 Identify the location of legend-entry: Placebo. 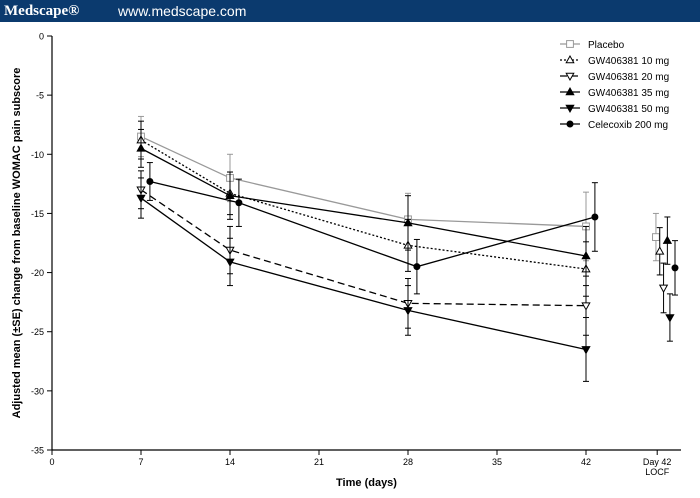
(592, 45).